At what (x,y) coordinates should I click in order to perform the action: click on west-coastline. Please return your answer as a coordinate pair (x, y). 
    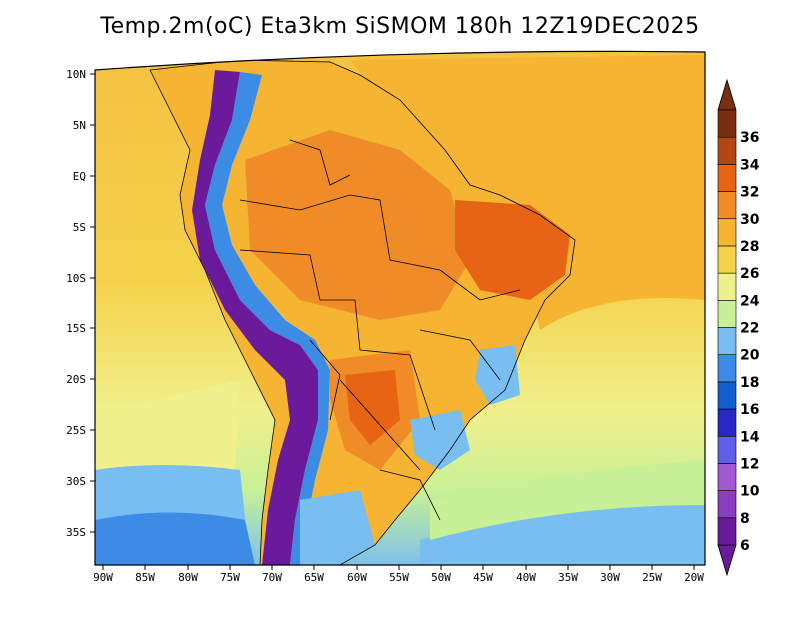
    Looking at the image, I should click on (212, 317).